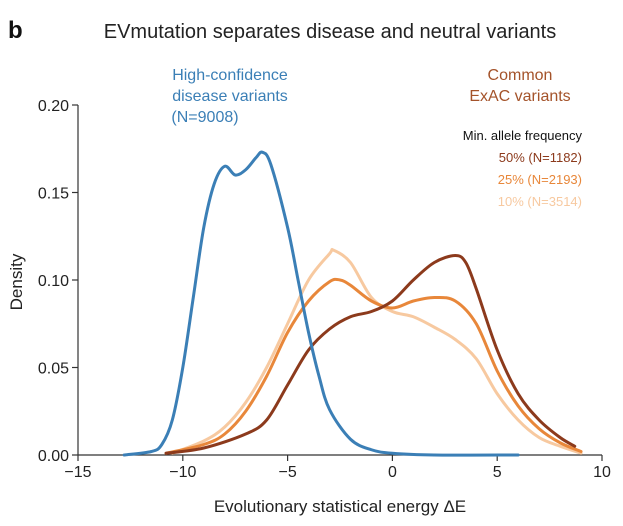 The height and width of the screenshot is (526, 623). Describe the element at coordinates (230, 75) in the screenshot. I see `disease-label-line1: High-confidence` at that location.